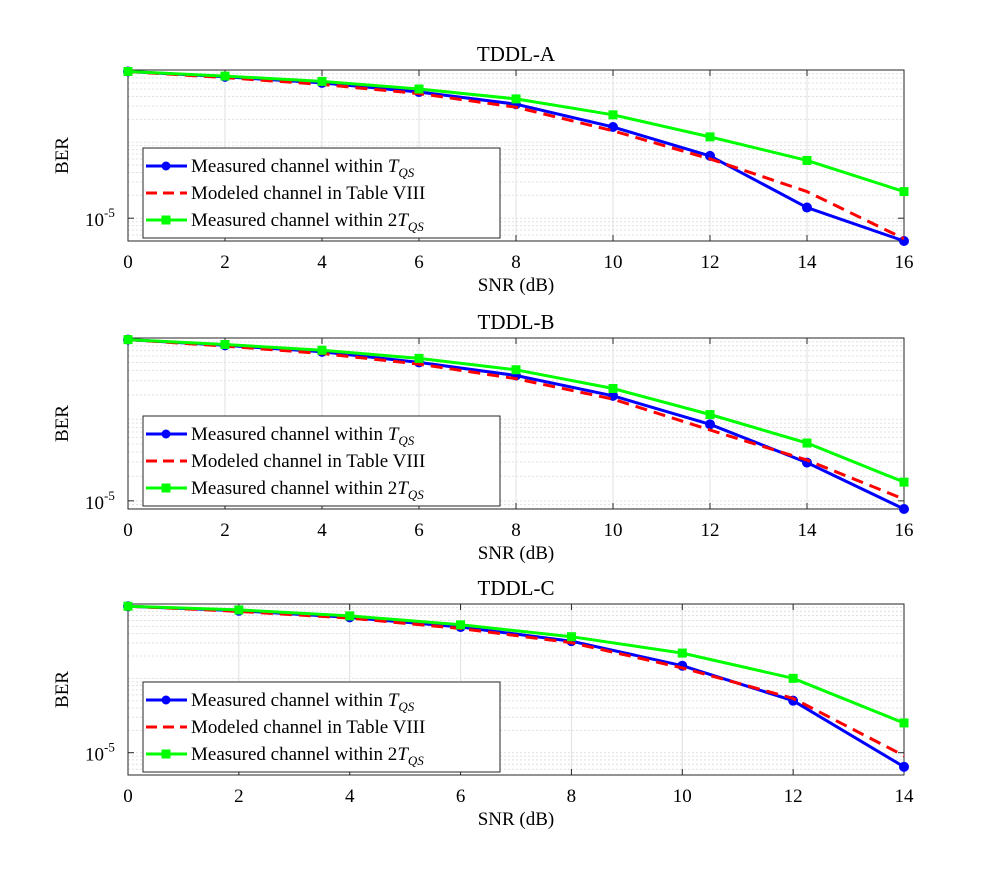  What do you see at coordinates (516, 322) in the screenshot?
I see `chart-title: TDDL-B` at bounding box center [516, 322].